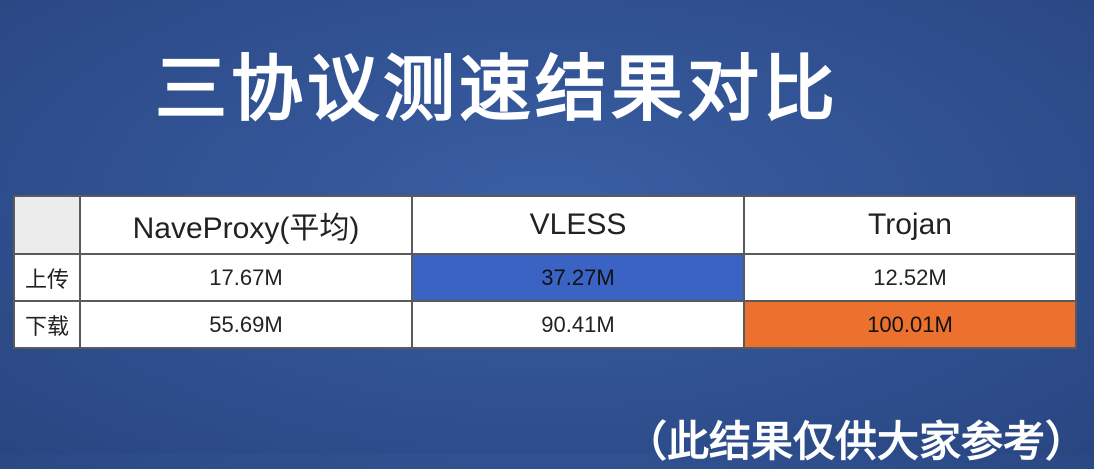 This screenshot has width=1094, height=469. I want to click on row-label-download: 下载, so click(47, 324).